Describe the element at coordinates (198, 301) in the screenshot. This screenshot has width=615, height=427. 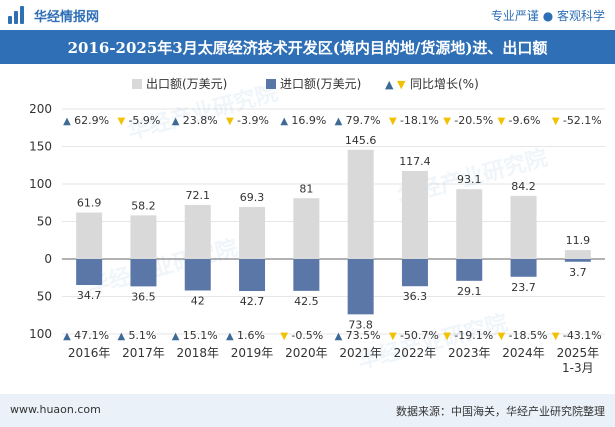
I see `import-value-label: 42` at that location.